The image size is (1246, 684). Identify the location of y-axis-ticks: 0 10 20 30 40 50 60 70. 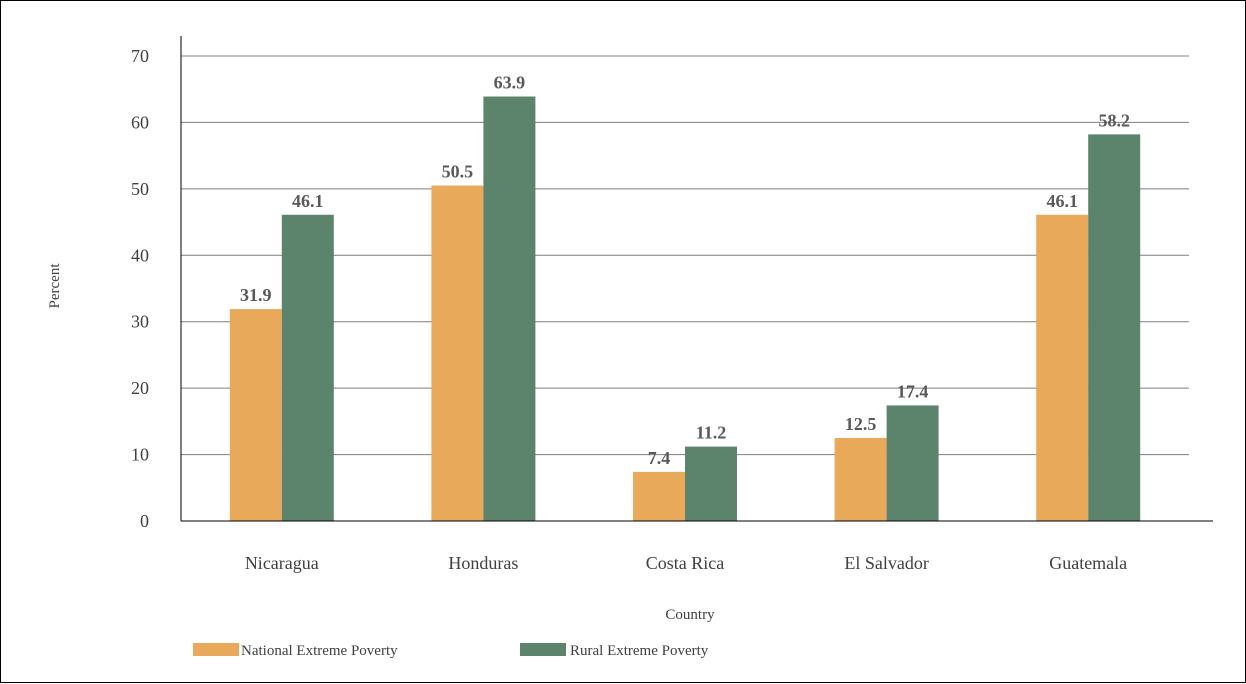
(140, 288).